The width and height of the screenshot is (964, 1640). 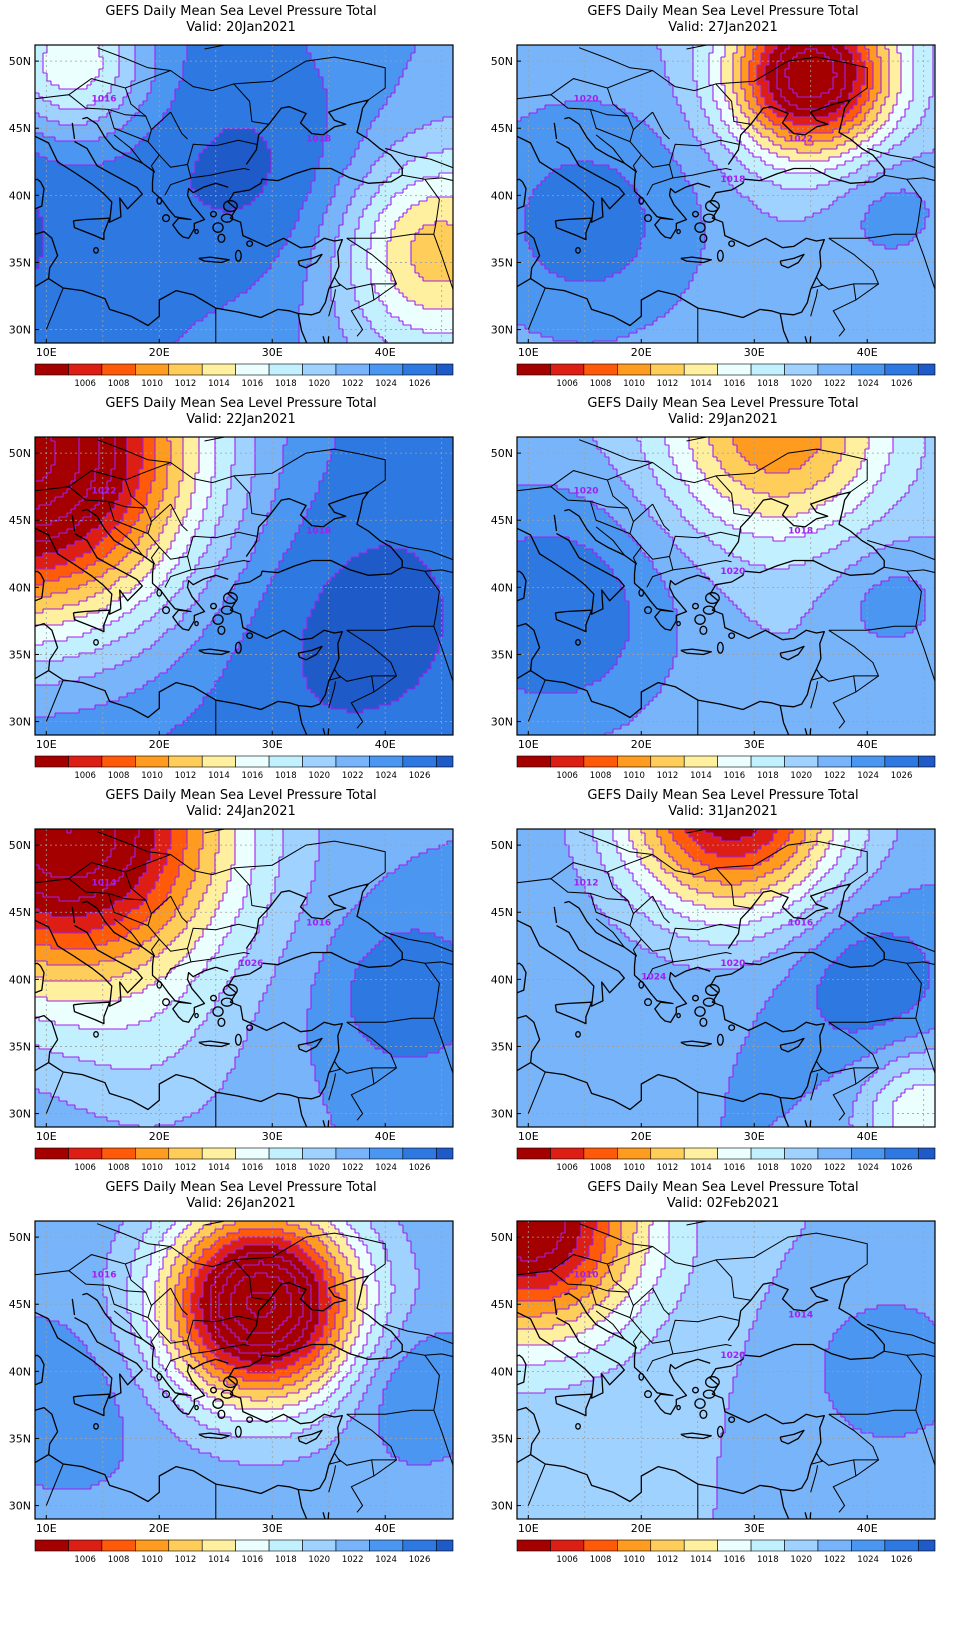 What do you see at coordinates (502, 262) in the screenshot?
I see `latitude-label: 35N` at bounding box center [502, 262].